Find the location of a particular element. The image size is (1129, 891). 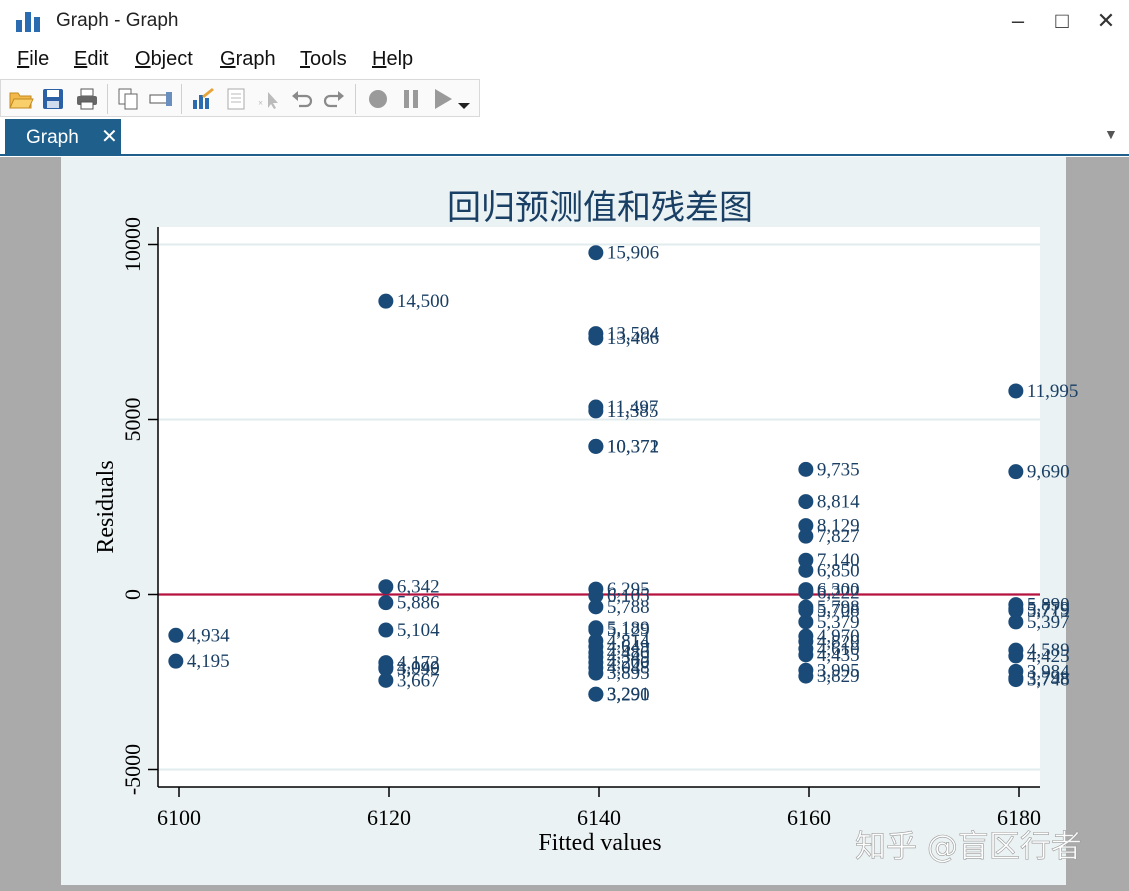

point-label: 4,814 is located at coordinates (628, 641).